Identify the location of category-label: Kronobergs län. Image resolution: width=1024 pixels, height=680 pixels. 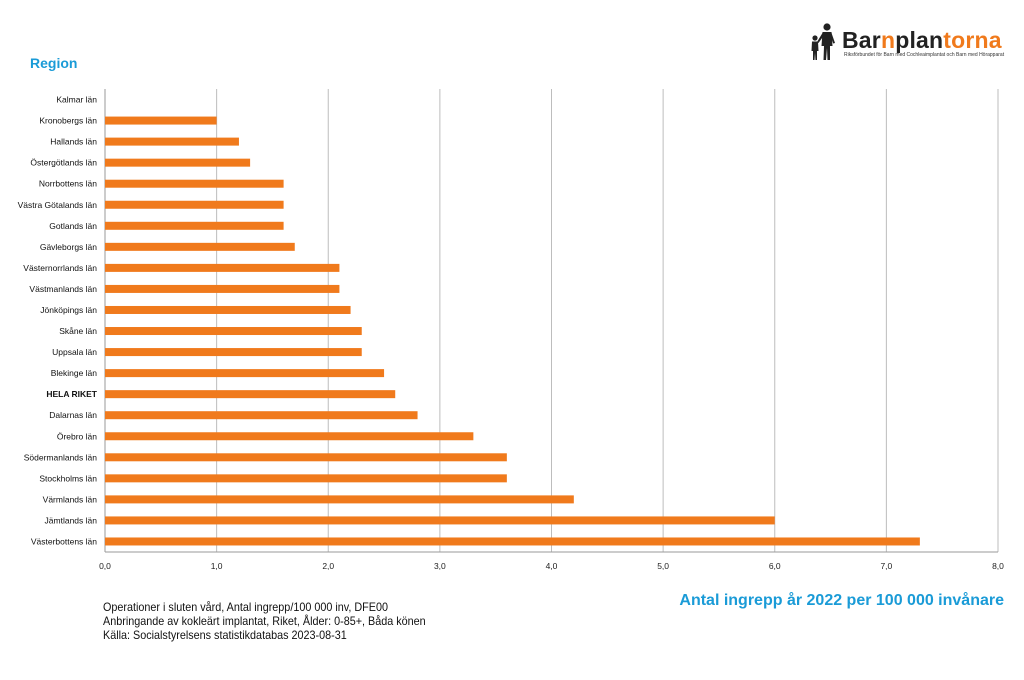
(68, 121).